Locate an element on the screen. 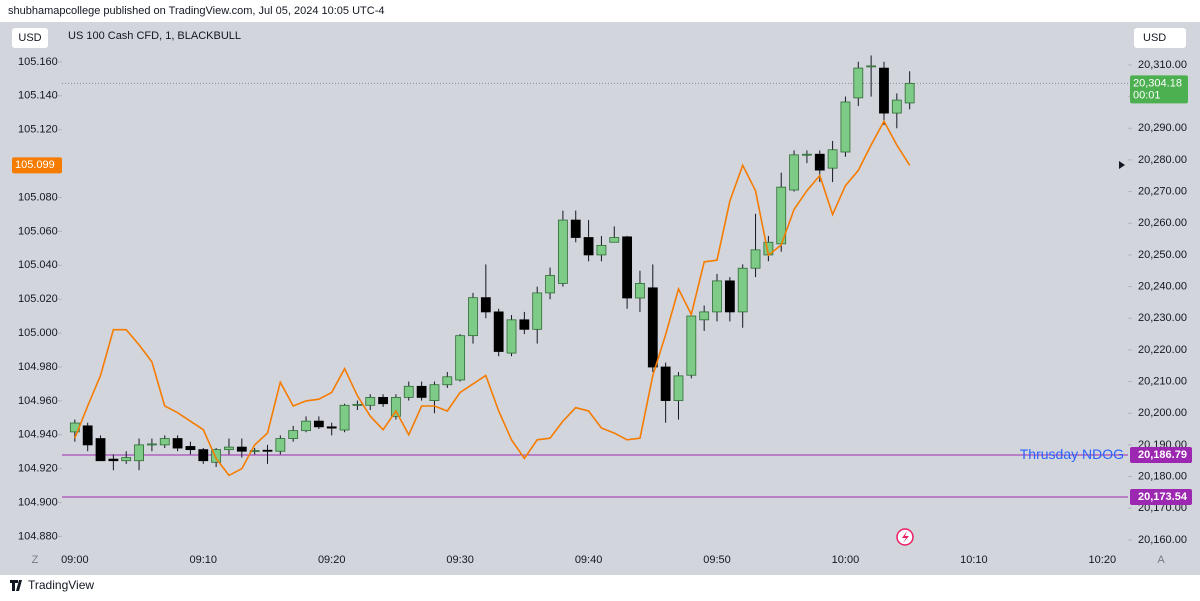  y2-tick-label: 105.040 is located at coordinates (38, 265).